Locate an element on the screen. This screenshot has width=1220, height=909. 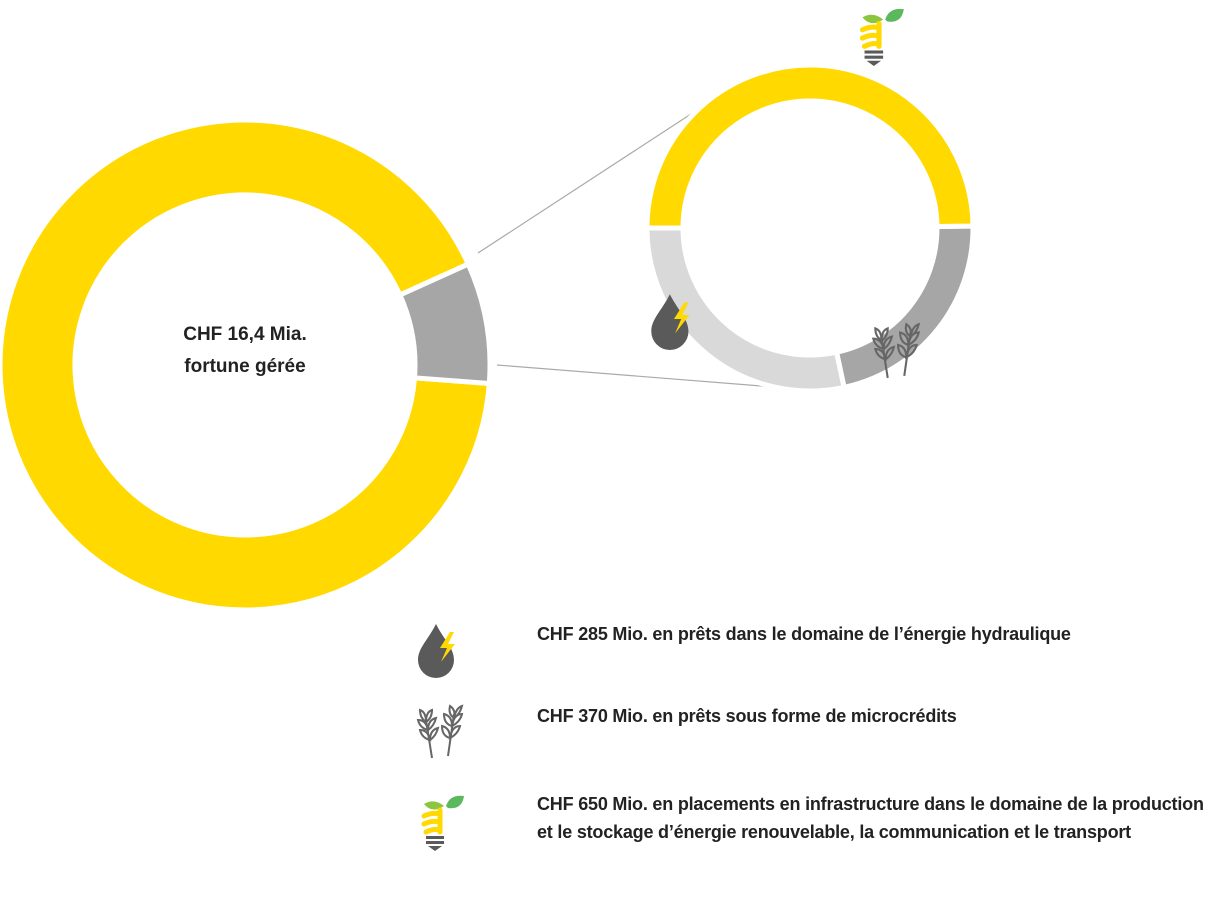
total-caption: fortune gérée is located at coordinates (244, 366).